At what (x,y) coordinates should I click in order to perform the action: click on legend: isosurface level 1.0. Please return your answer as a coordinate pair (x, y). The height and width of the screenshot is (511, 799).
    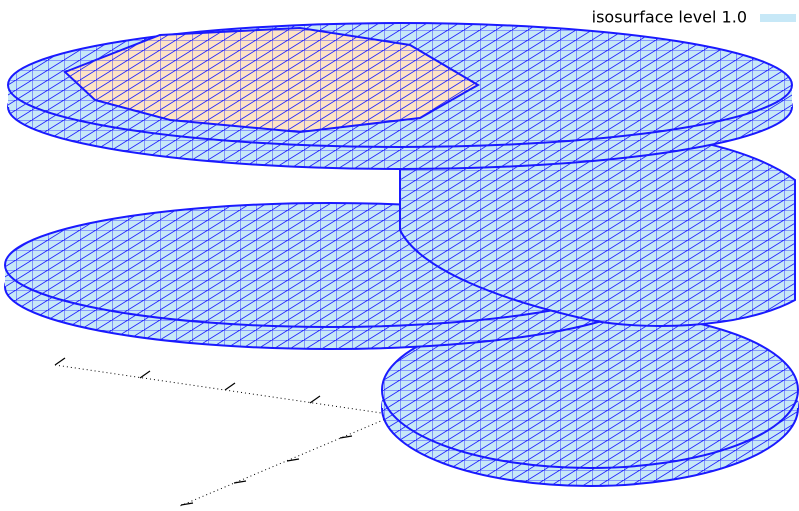
    Looking at the image, I should click on (694, 17).